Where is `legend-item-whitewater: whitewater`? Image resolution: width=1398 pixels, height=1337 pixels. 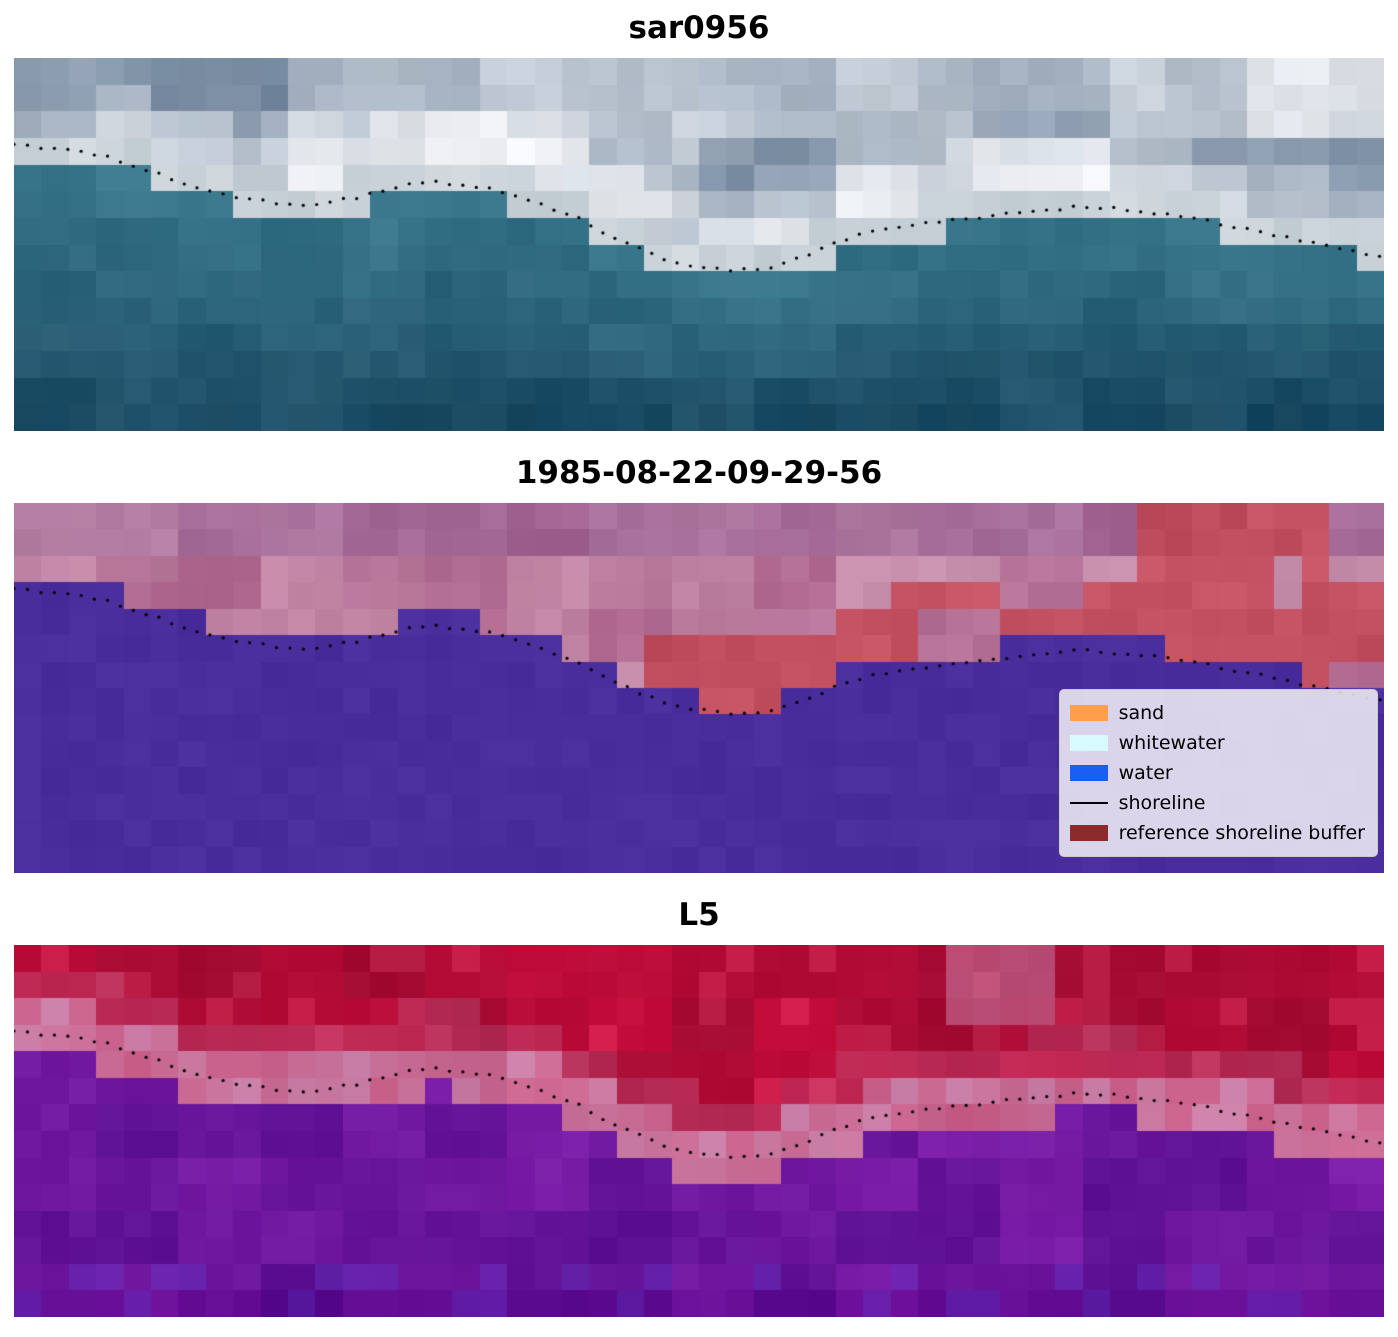
legend-item-whitewater: whitewater is located at coordinates (1217, 743).